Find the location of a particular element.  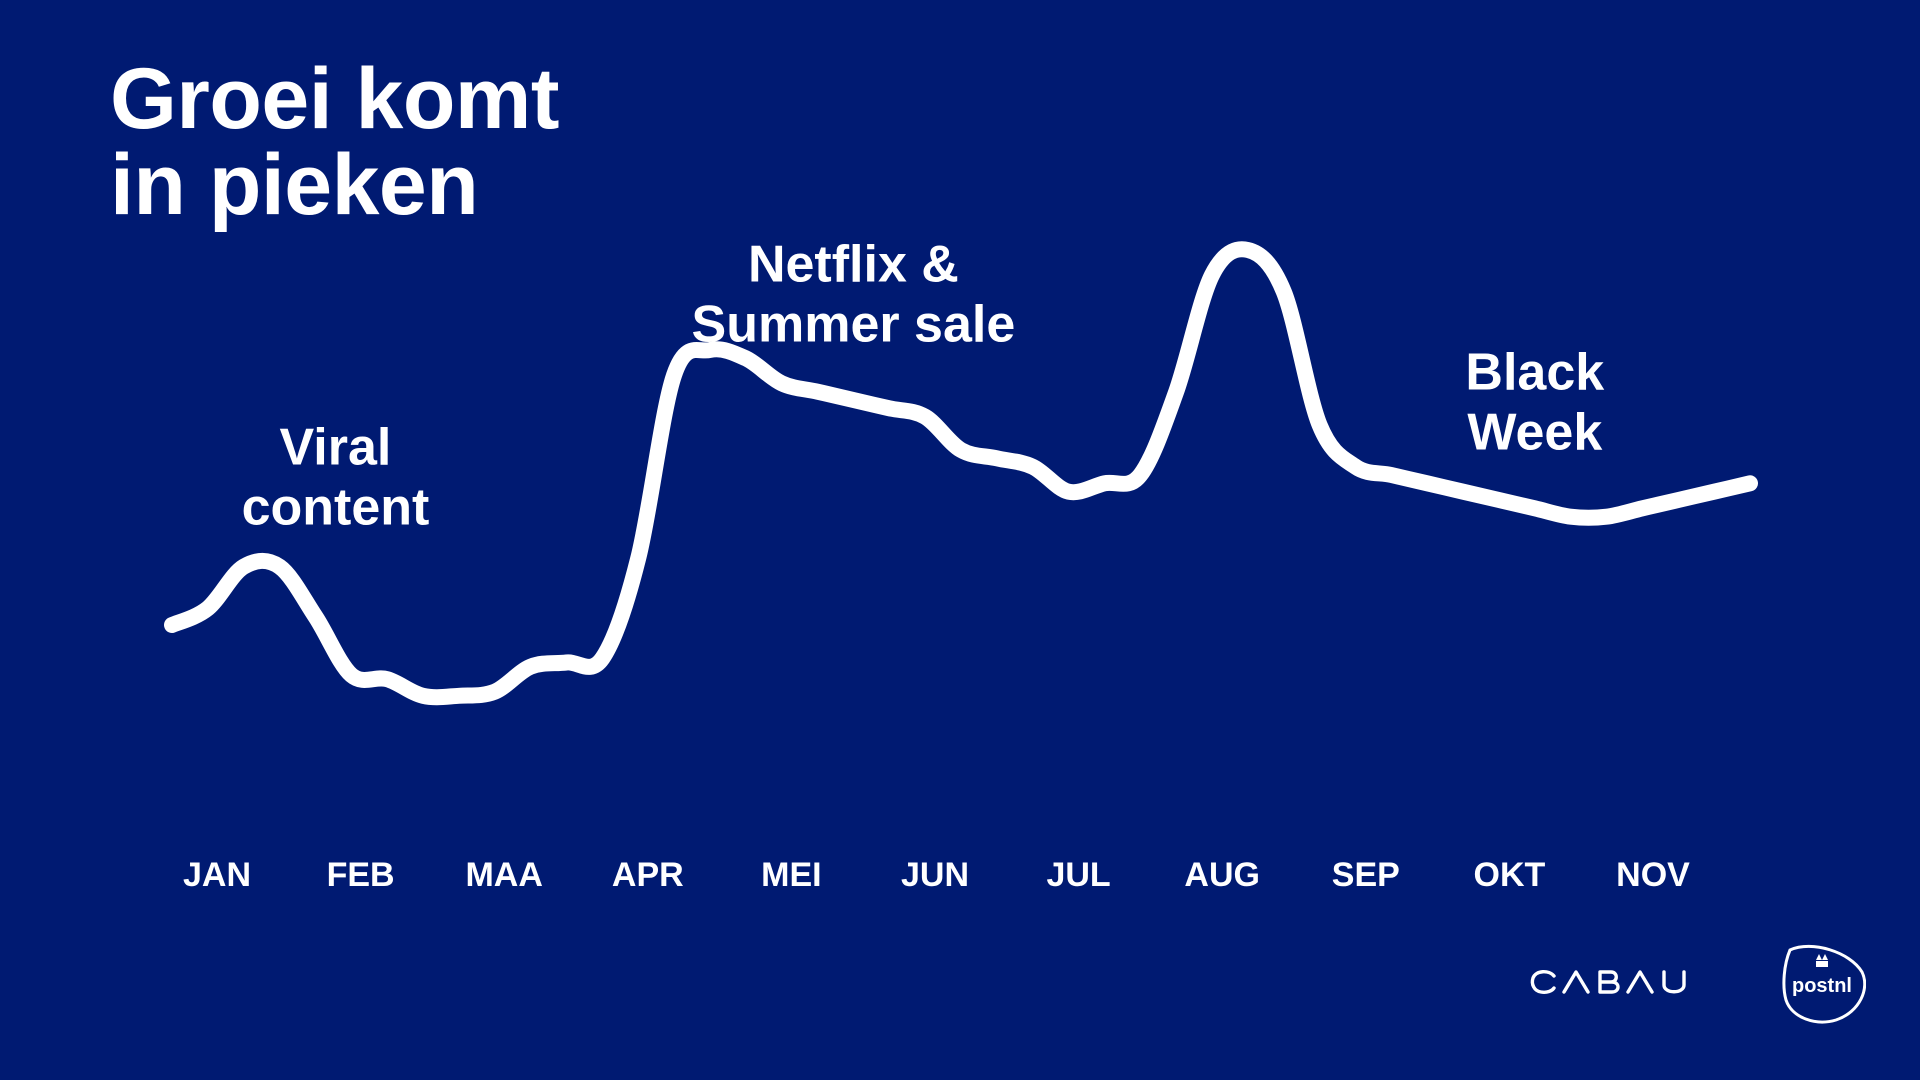

slide-title-line-2: in pieken is located at coordinates (294, 185).